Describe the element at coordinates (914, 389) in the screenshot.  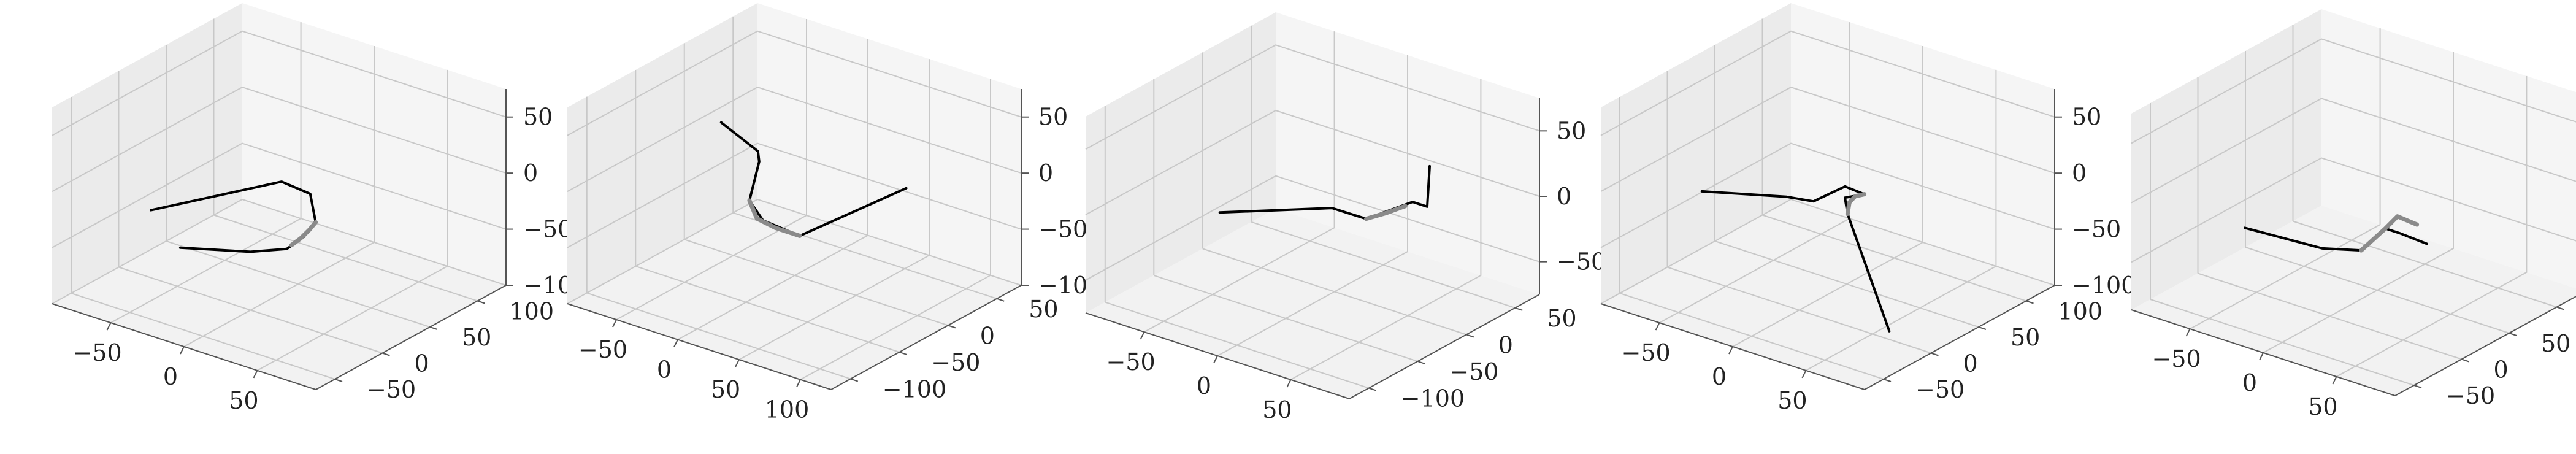
I see `y-tick-label: −100` at that location.